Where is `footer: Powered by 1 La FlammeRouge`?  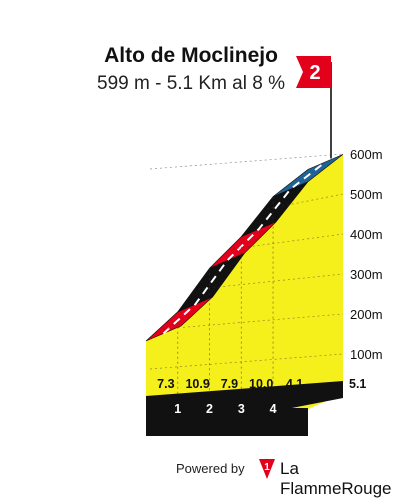
footer: Powered by 1 La FlammeRouge is located at coordinates (202, 478).